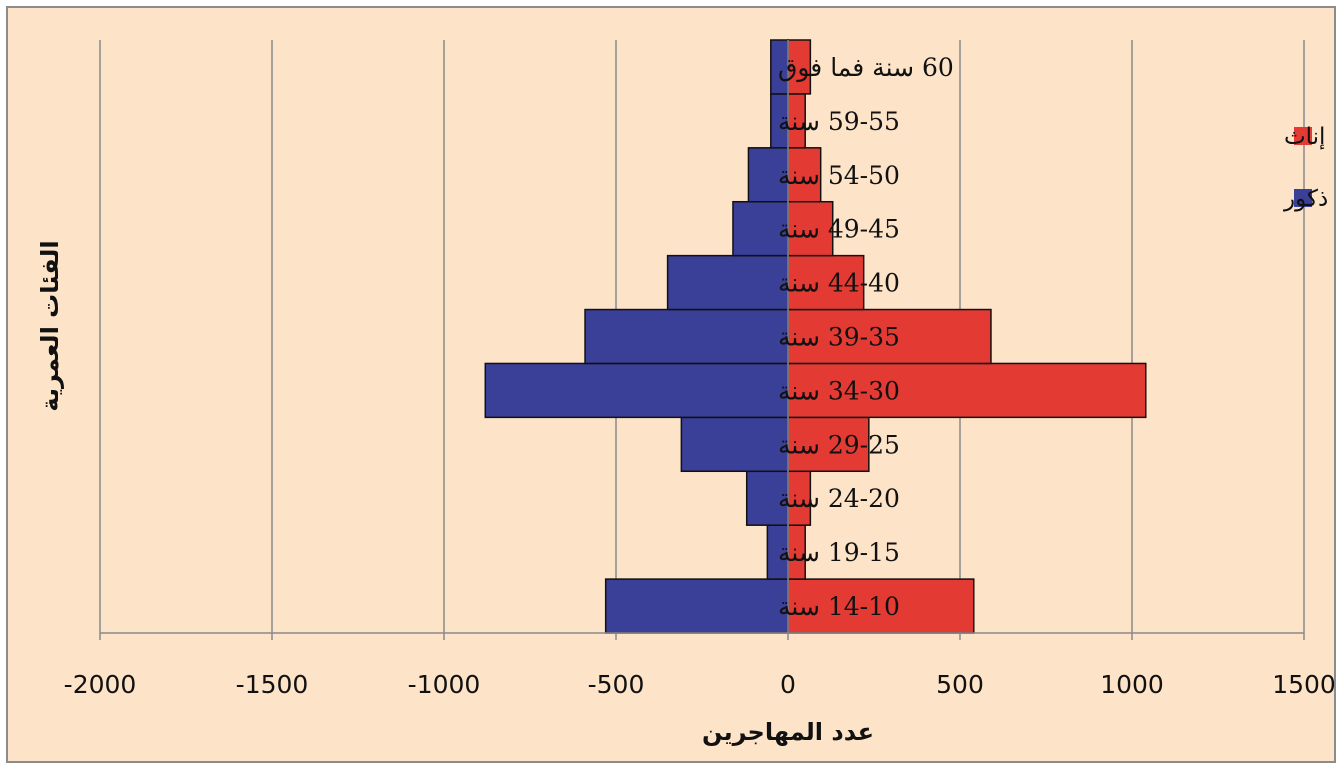 This screenshot has height=769, width=1344. What do you see at coordinates (50, 325) in the screenshot?
I see `y-axis-title: الفئات العمرية` at bounding box center [50, 325].